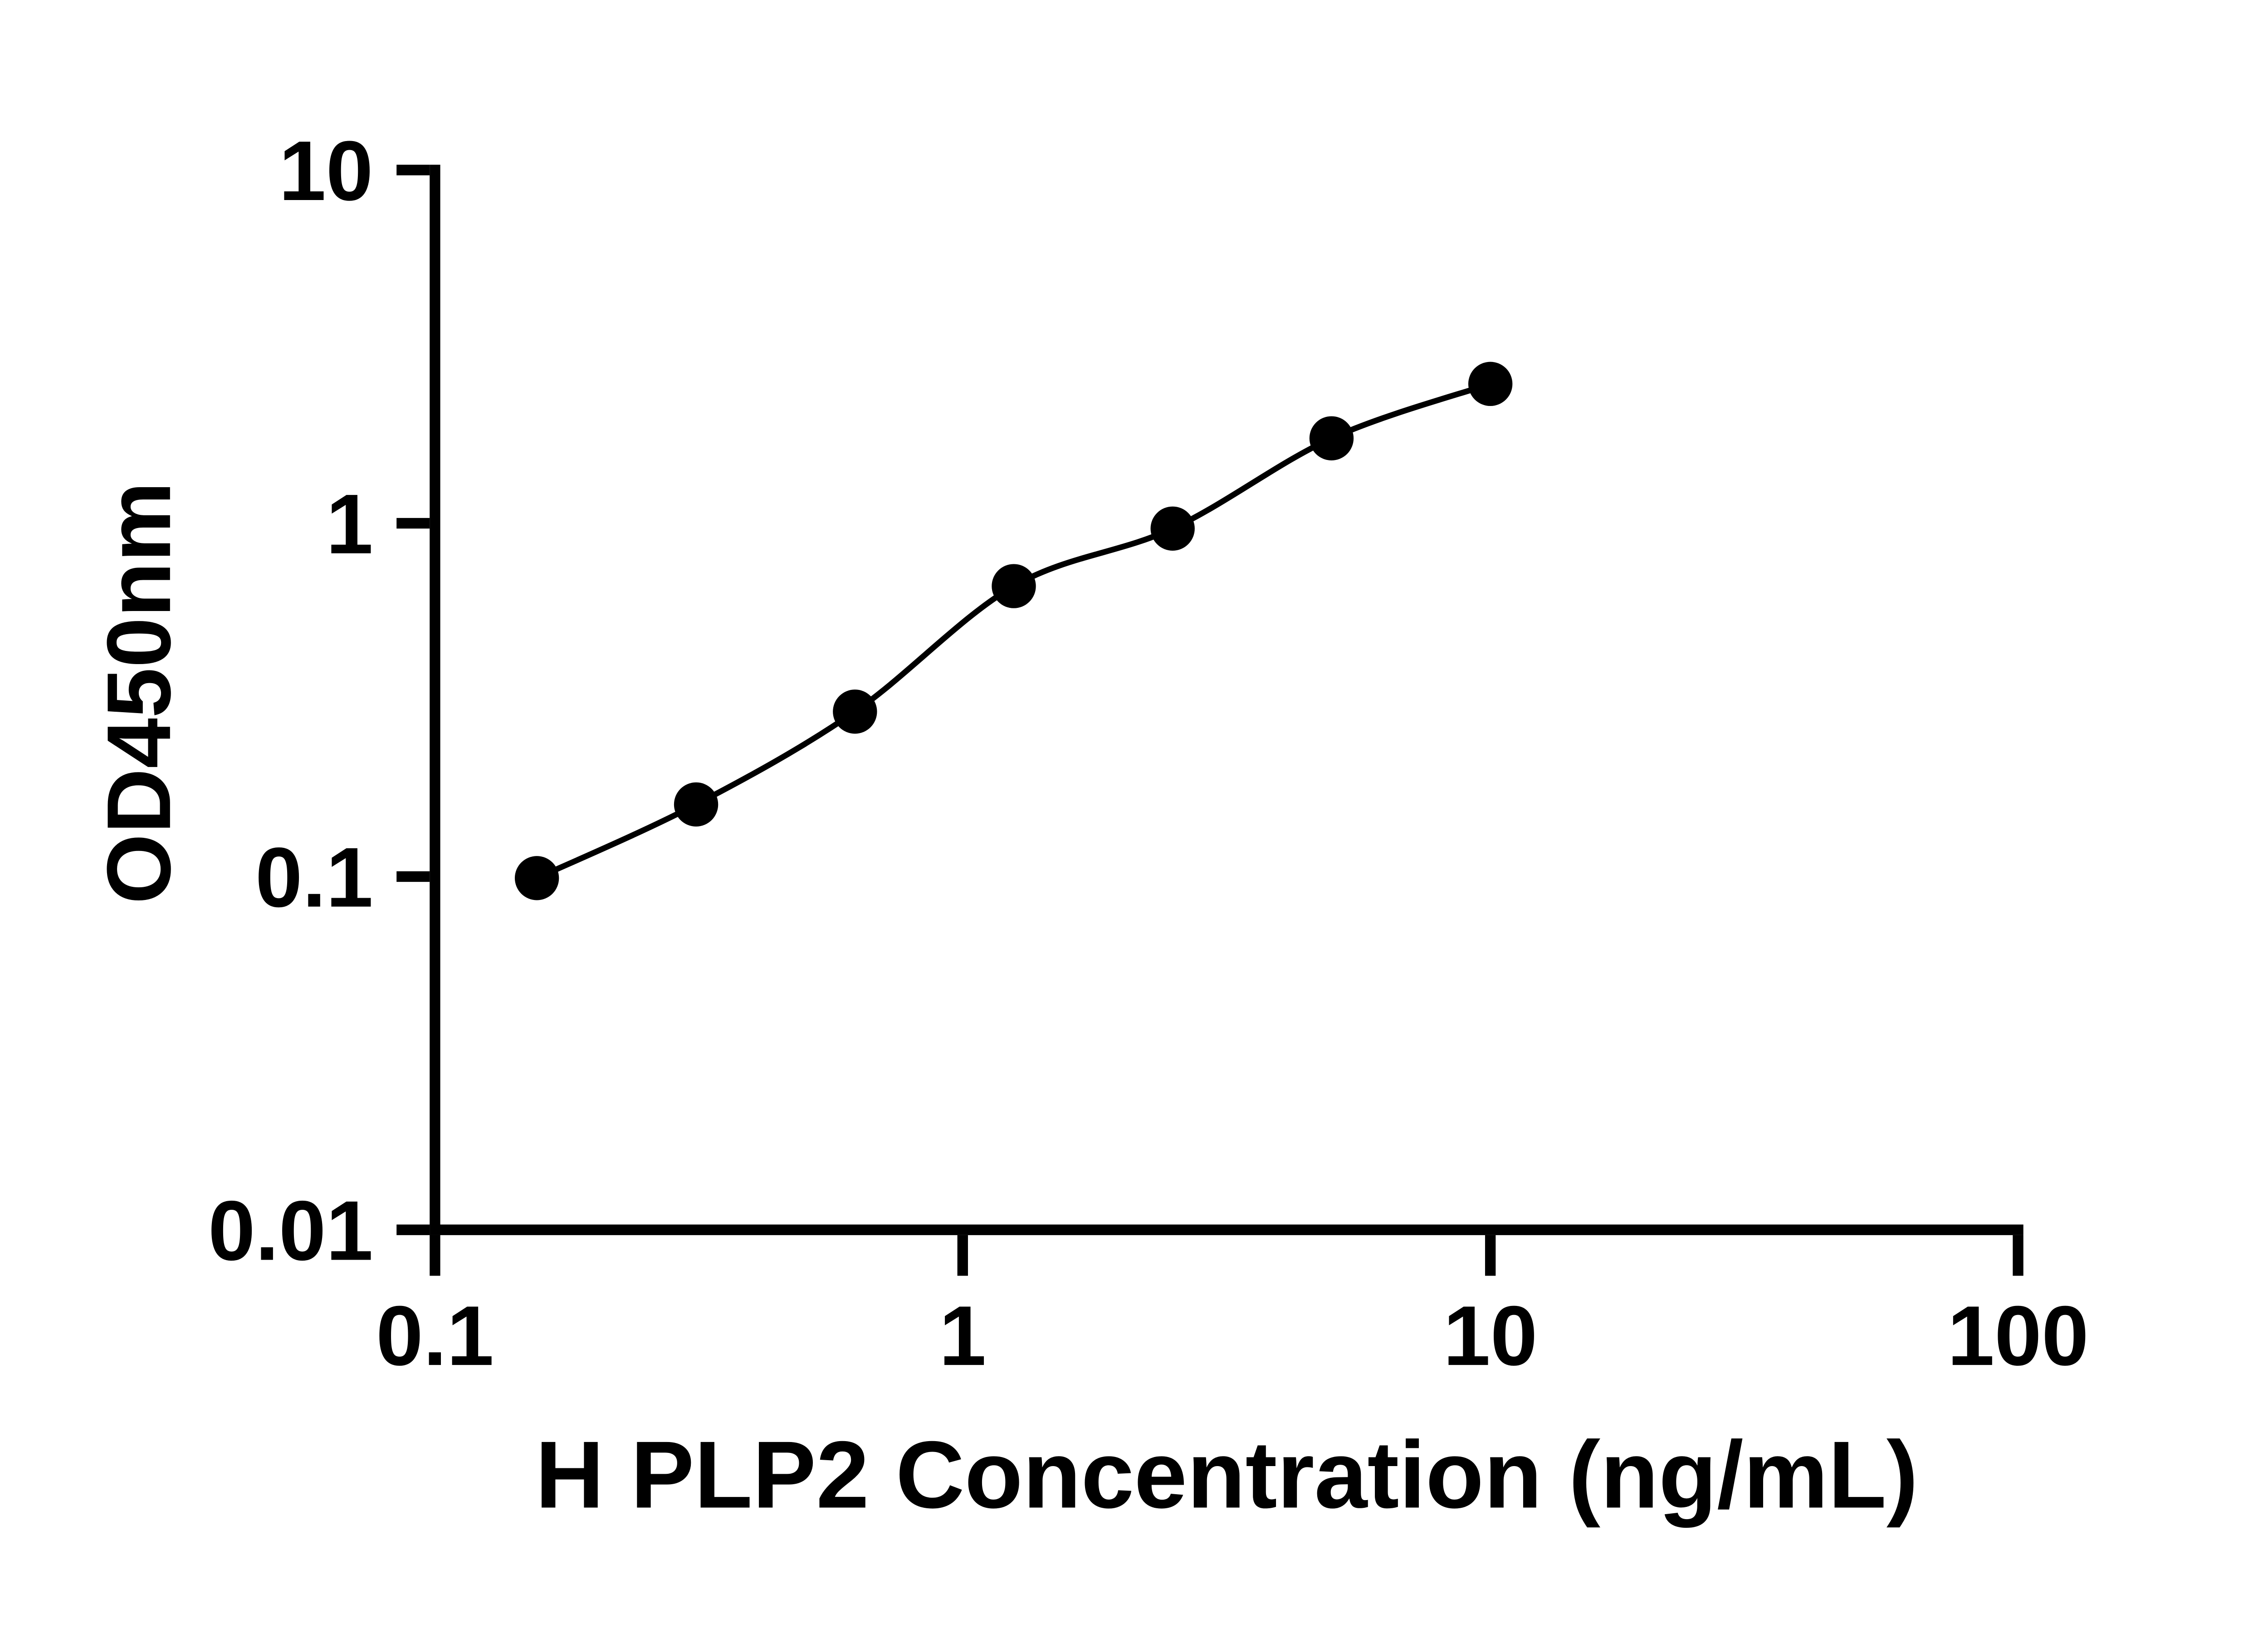  What do you see at coordinates (435, 1335) in the screenshot?
I see `x-tick-label: 0.1` at bounding box center [435, 1335].